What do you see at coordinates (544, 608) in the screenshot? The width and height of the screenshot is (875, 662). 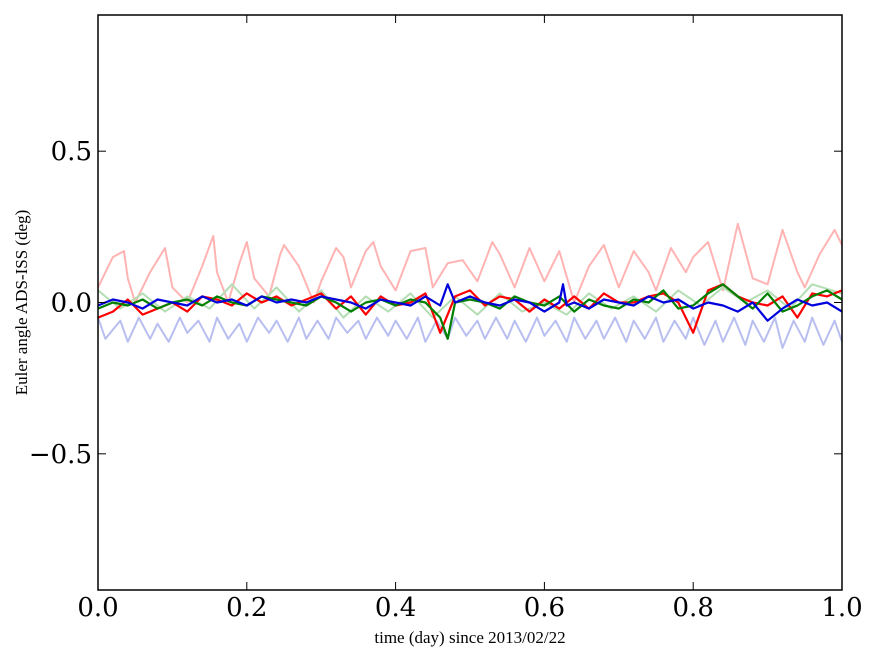 I see `x-tick-label: 0.6` at bounding box center [544, 608].